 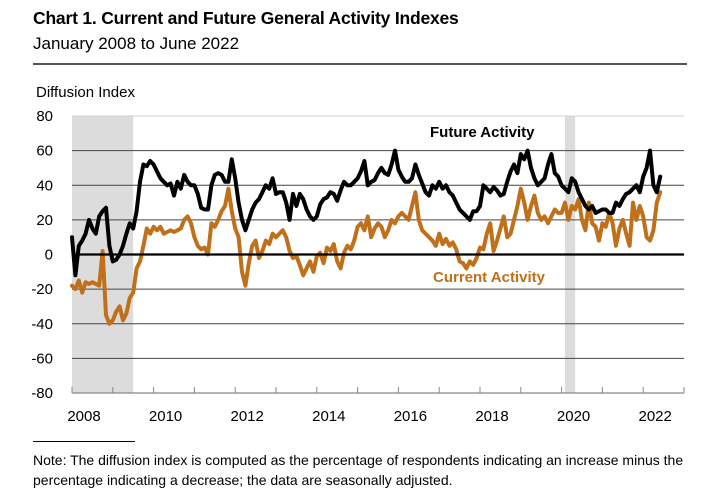 What do you see at coordinates (44, 116) in the screenshot?
I see `y-tick-label: 80` at bounding box center [44, 116].